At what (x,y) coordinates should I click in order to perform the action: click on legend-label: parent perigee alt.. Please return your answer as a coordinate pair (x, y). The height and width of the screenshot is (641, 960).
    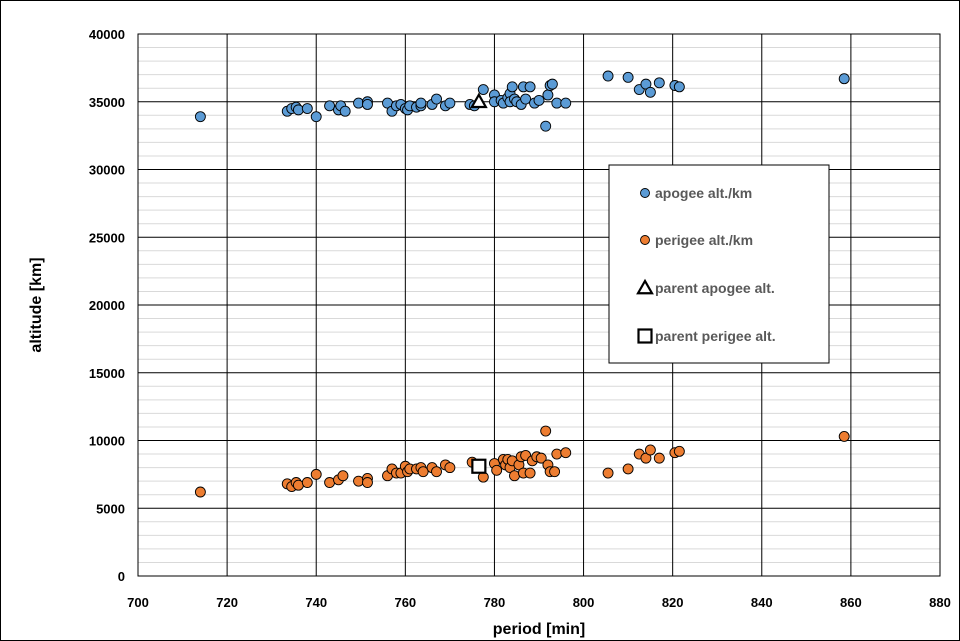
    Looking at the image, I should click on (715, 336).